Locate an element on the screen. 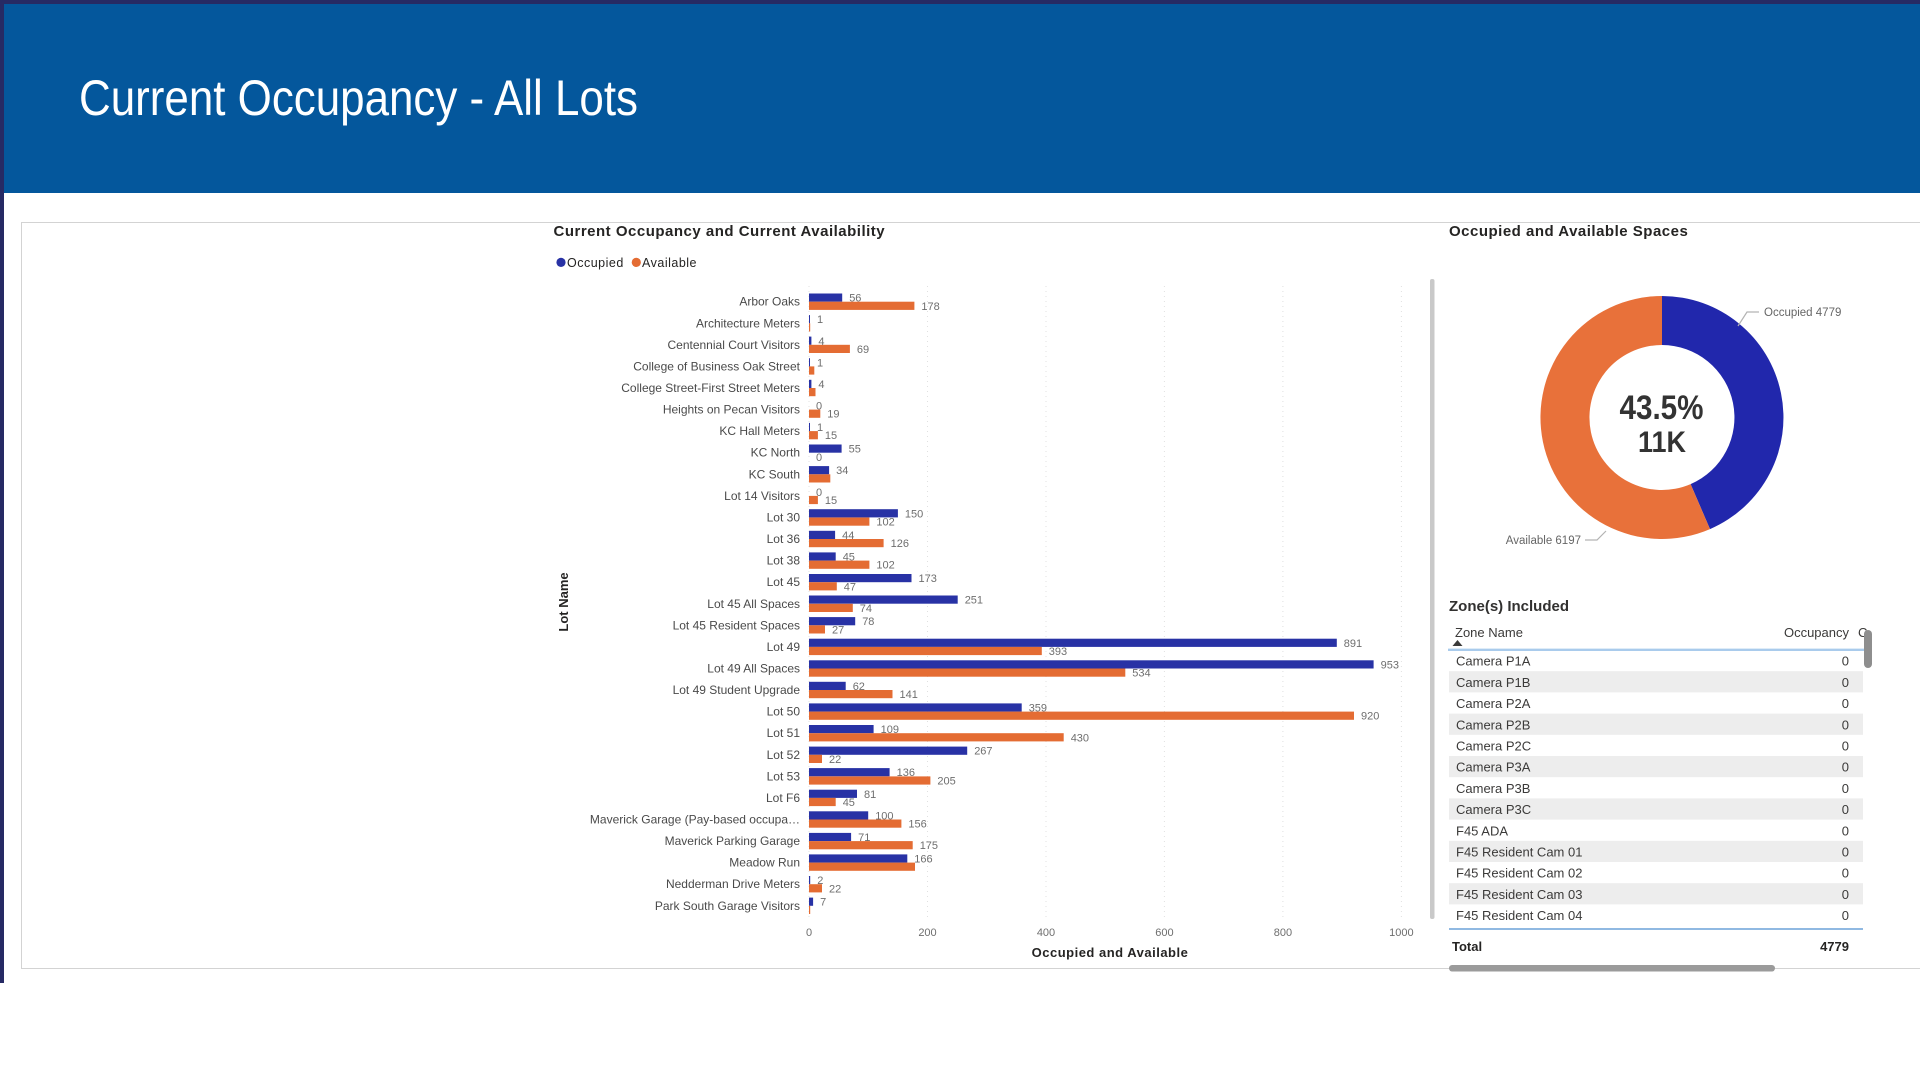 Image resolution: width=1920 pixels, height=1080 pixels. svg-text: 953 is located at coordinates (1390, 665).